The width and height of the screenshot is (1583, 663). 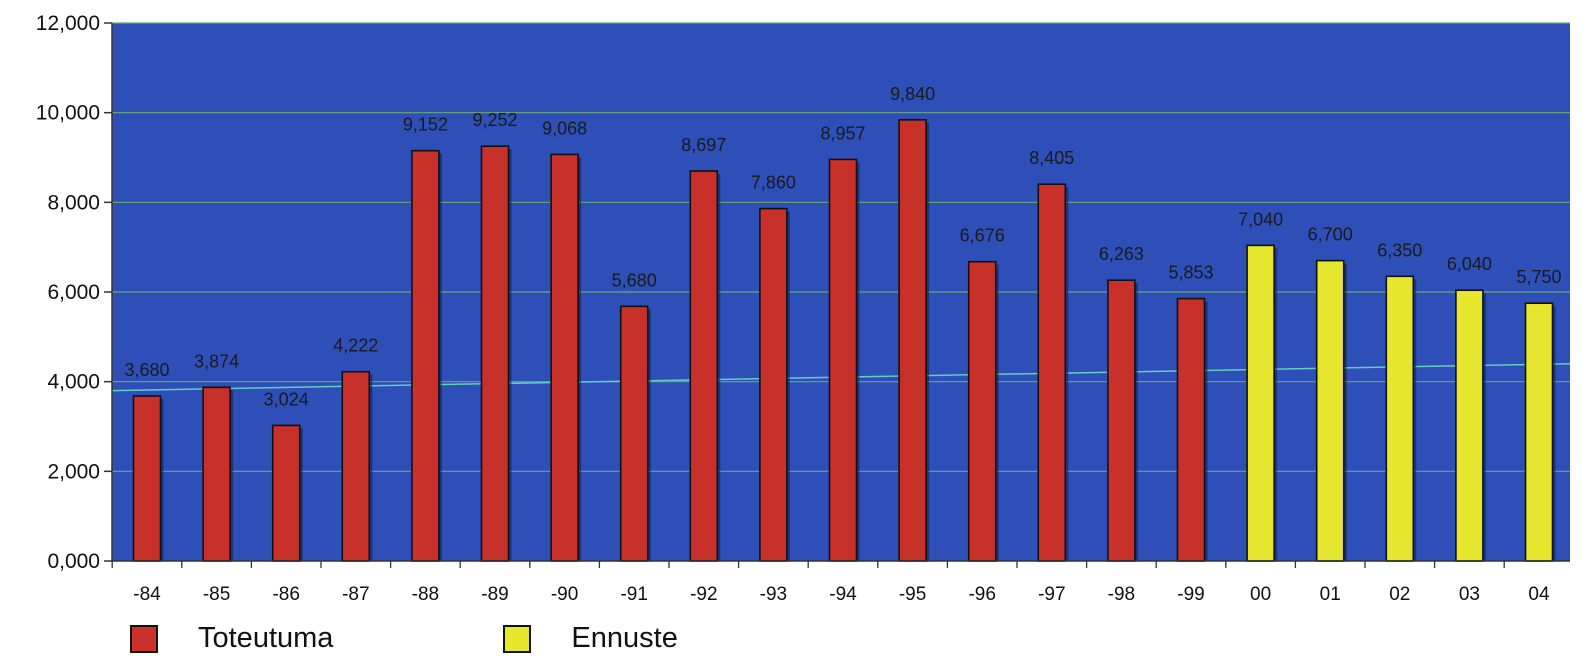 I want to click on data-label: 8,697, so click(x=703, y=145).